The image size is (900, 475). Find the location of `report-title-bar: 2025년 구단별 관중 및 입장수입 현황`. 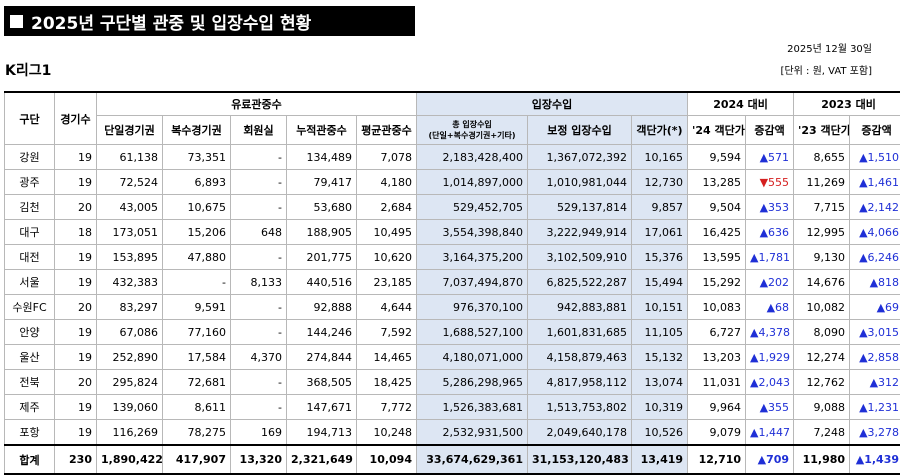

report-title-bar: 2025년 구단별 관중 및 입장수입 현황 is located at coordinates (209, 21).